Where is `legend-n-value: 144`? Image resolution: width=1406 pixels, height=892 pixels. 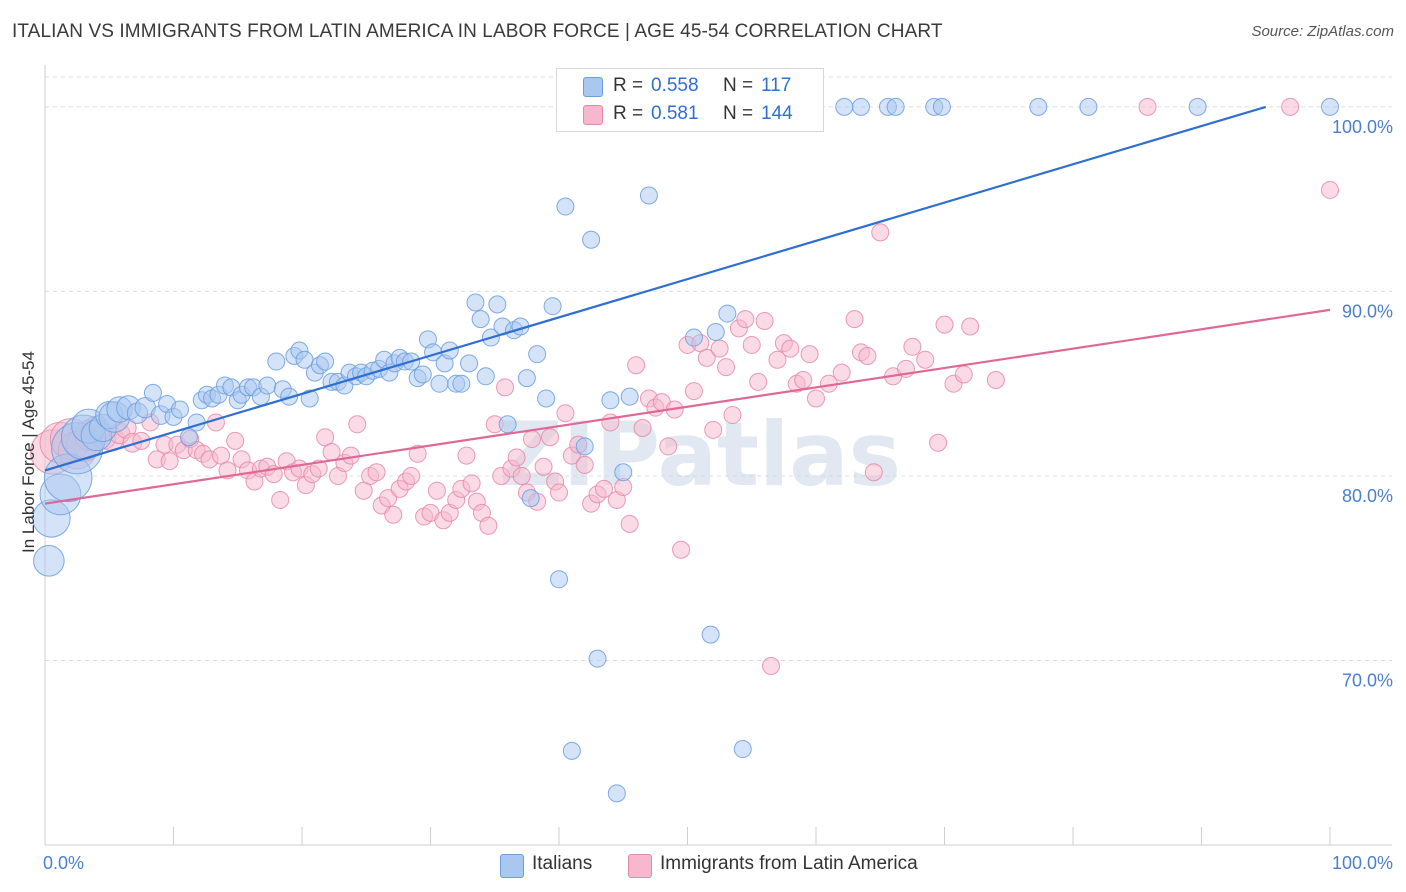 legend-n-value: 144 is located at coordinates (777, 113).